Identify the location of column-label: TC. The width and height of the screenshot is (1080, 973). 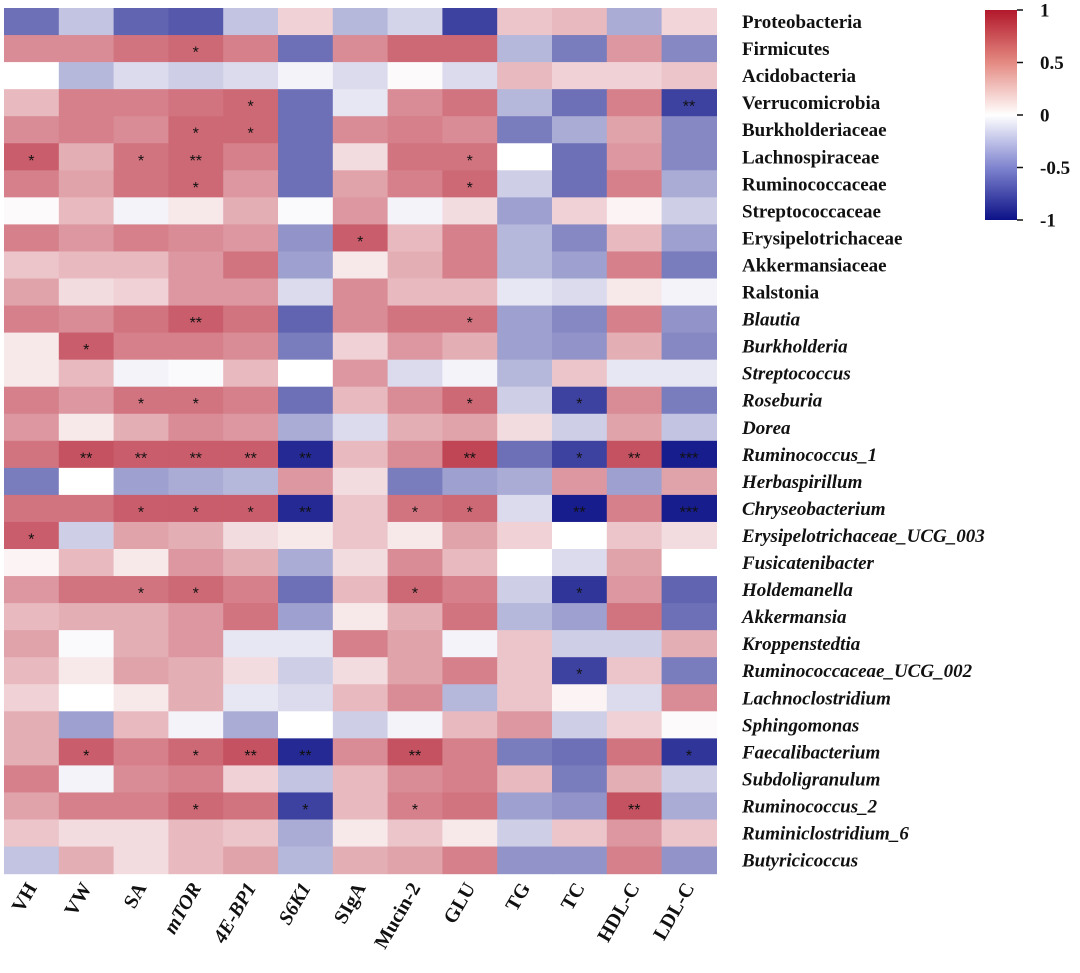
(573, 896).